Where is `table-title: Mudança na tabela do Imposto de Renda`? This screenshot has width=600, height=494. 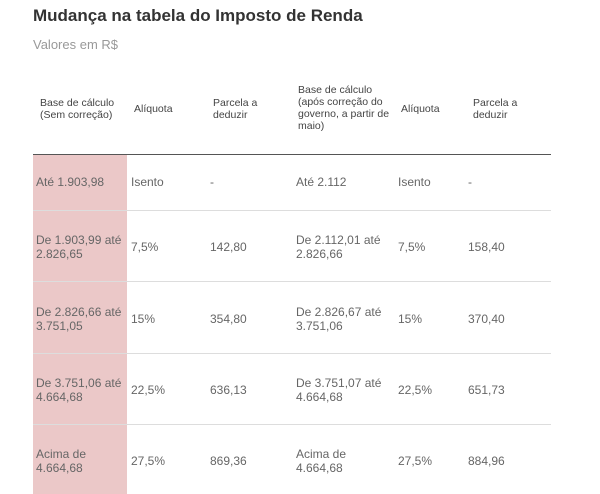 table-title: Mudança na tabela do Imposto de Renda is located at coordinates (198, 15).